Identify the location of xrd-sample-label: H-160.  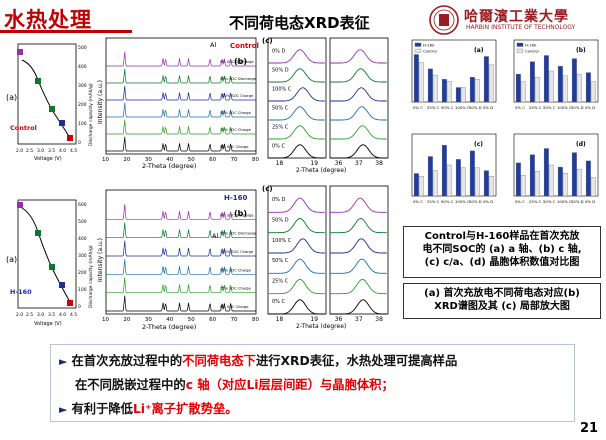
(236, 198).